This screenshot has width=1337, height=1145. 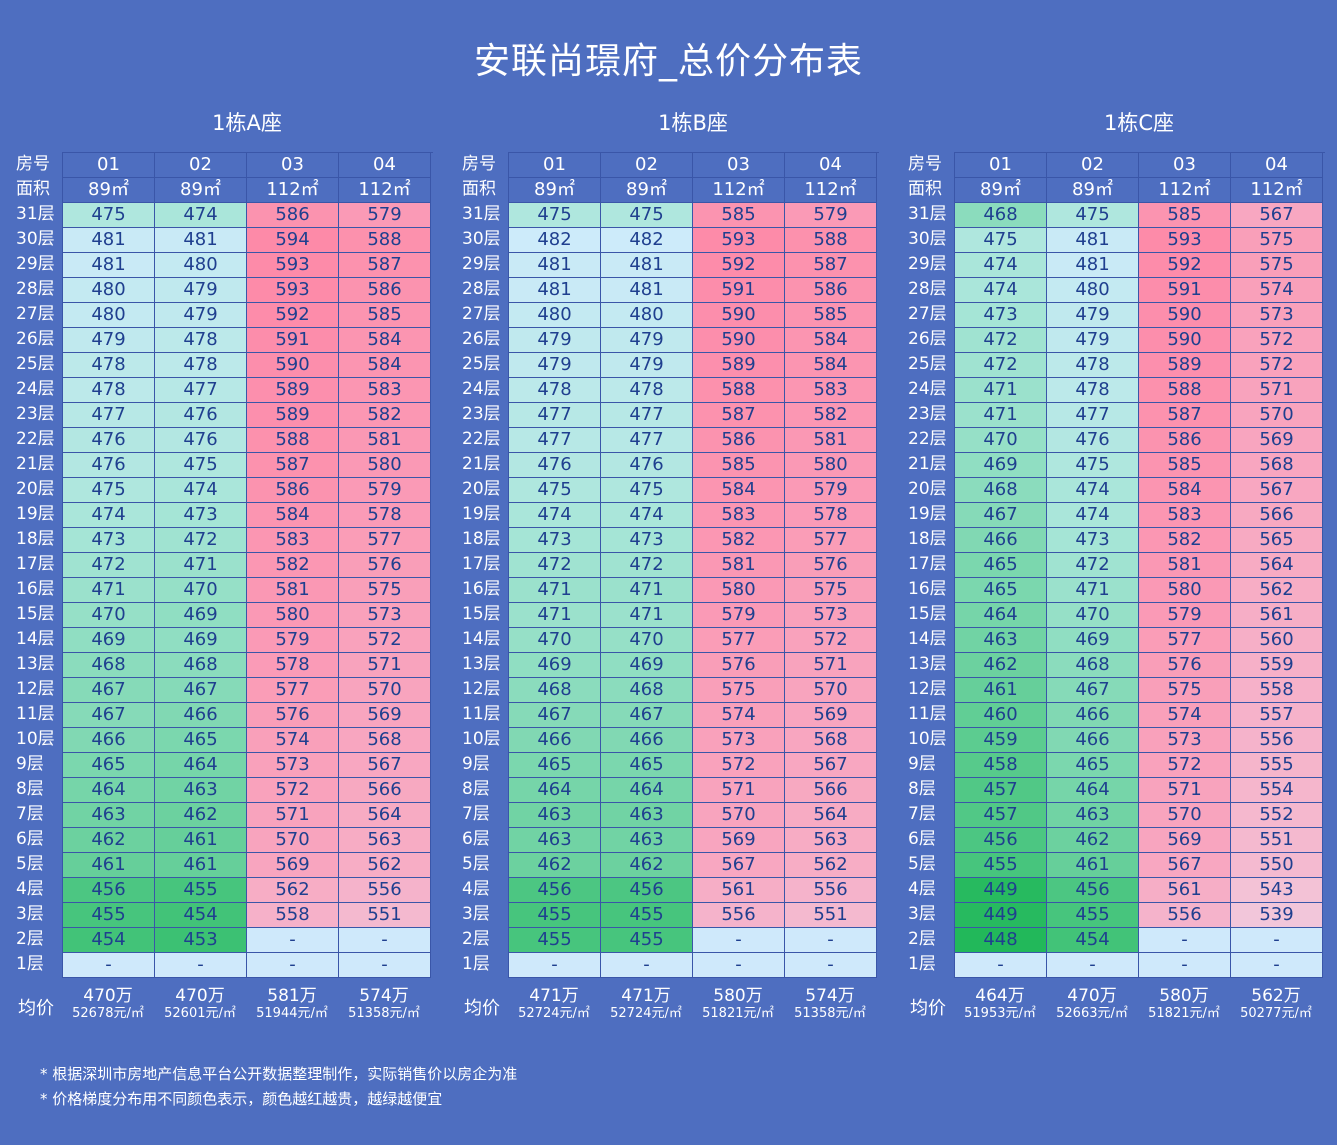 I want to click on average-label: 均价, so click(x=482, y=1008).